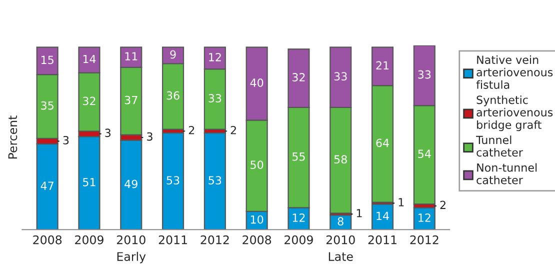 This screenshot has height=267, width=555. I want to click on y-axis-title: Percent, so click(13, 137).